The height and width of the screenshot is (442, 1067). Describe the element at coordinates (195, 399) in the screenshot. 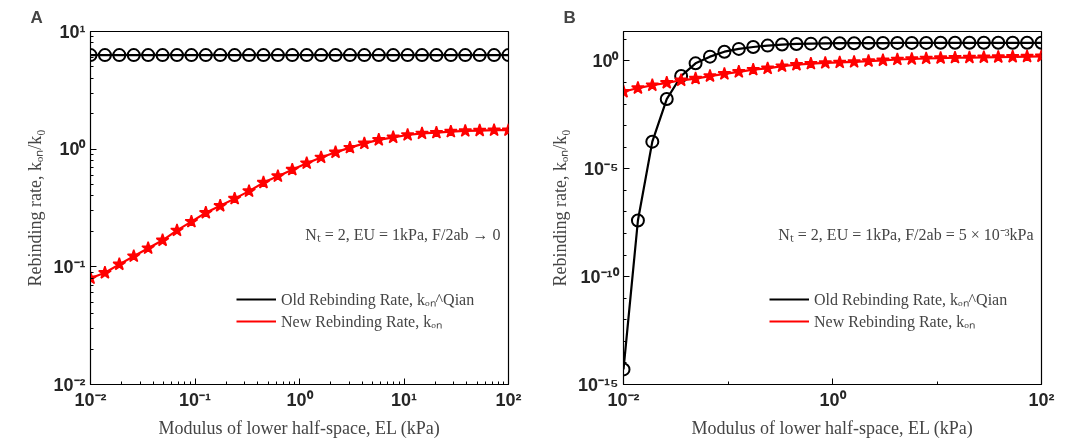

I see `x-tick-label: 10⁻¹` at that location.